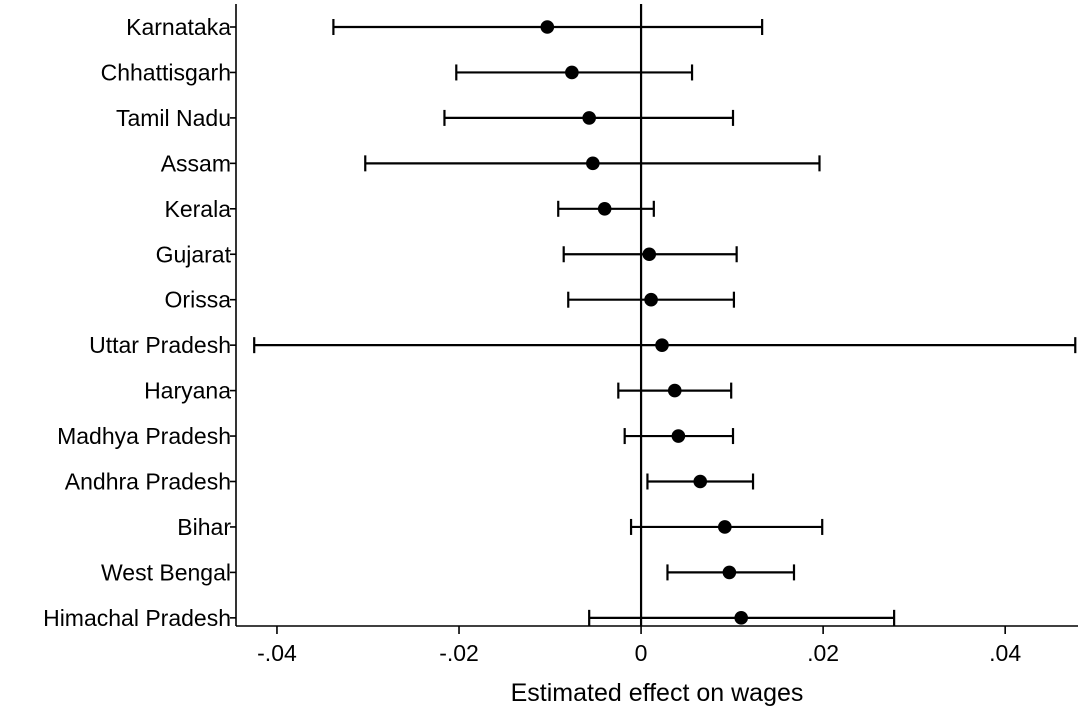 This screenshot has width=1080, height=711. What do you see at coordinates (173, 118) in the screenshot?
I see `y-category-label: Tamil Nadu` at bounding box center [173, 118].